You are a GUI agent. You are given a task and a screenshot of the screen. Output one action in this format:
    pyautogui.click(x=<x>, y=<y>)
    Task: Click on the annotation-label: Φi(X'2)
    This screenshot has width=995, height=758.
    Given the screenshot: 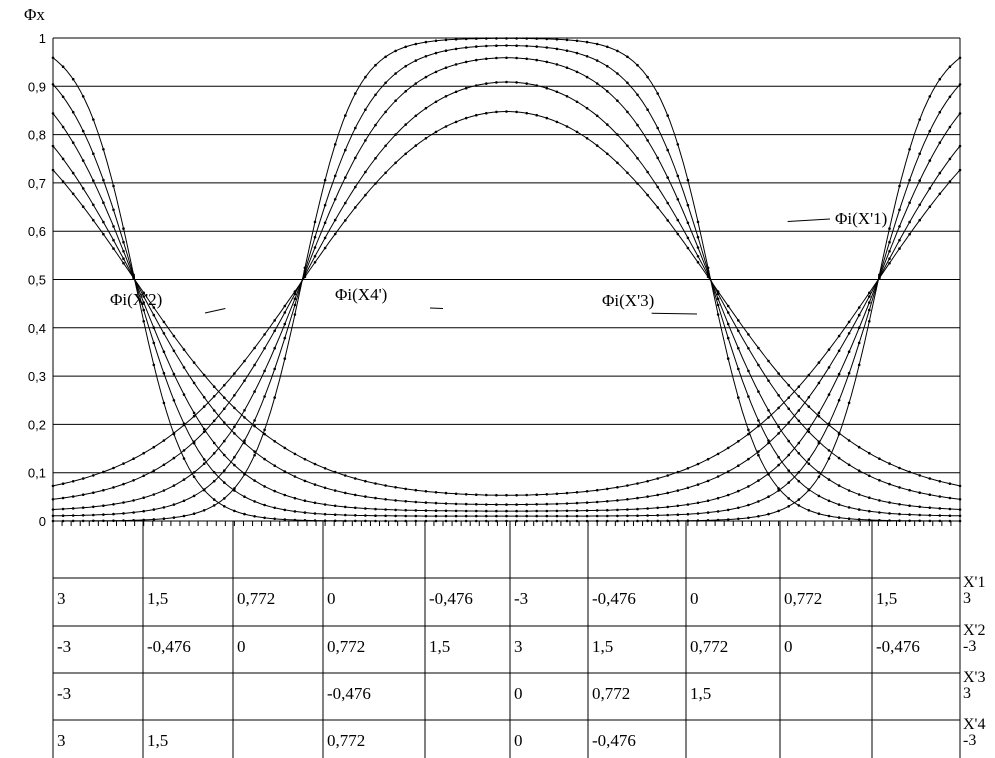 What is the action you would take?
    pyautogui.click(x=136, y=299)
    